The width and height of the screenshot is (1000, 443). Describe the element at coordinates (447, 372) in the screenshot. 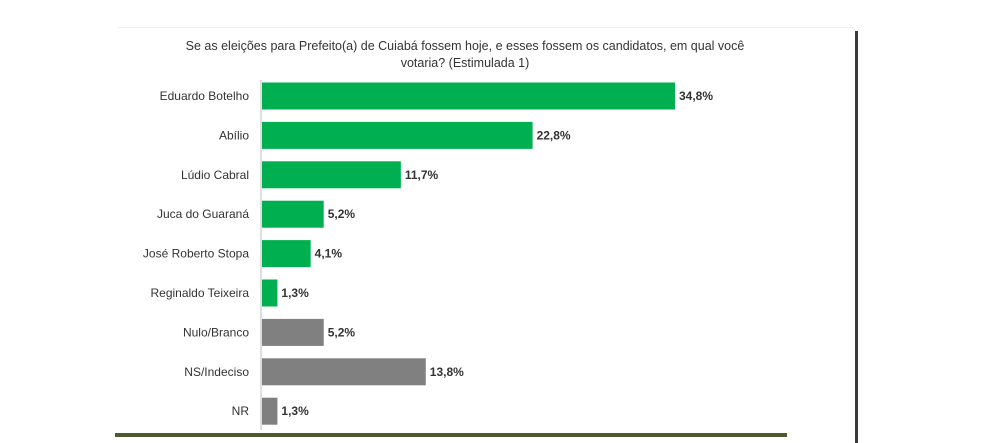

I see `value-label-ns-indeciso: 13,8%` at that location.